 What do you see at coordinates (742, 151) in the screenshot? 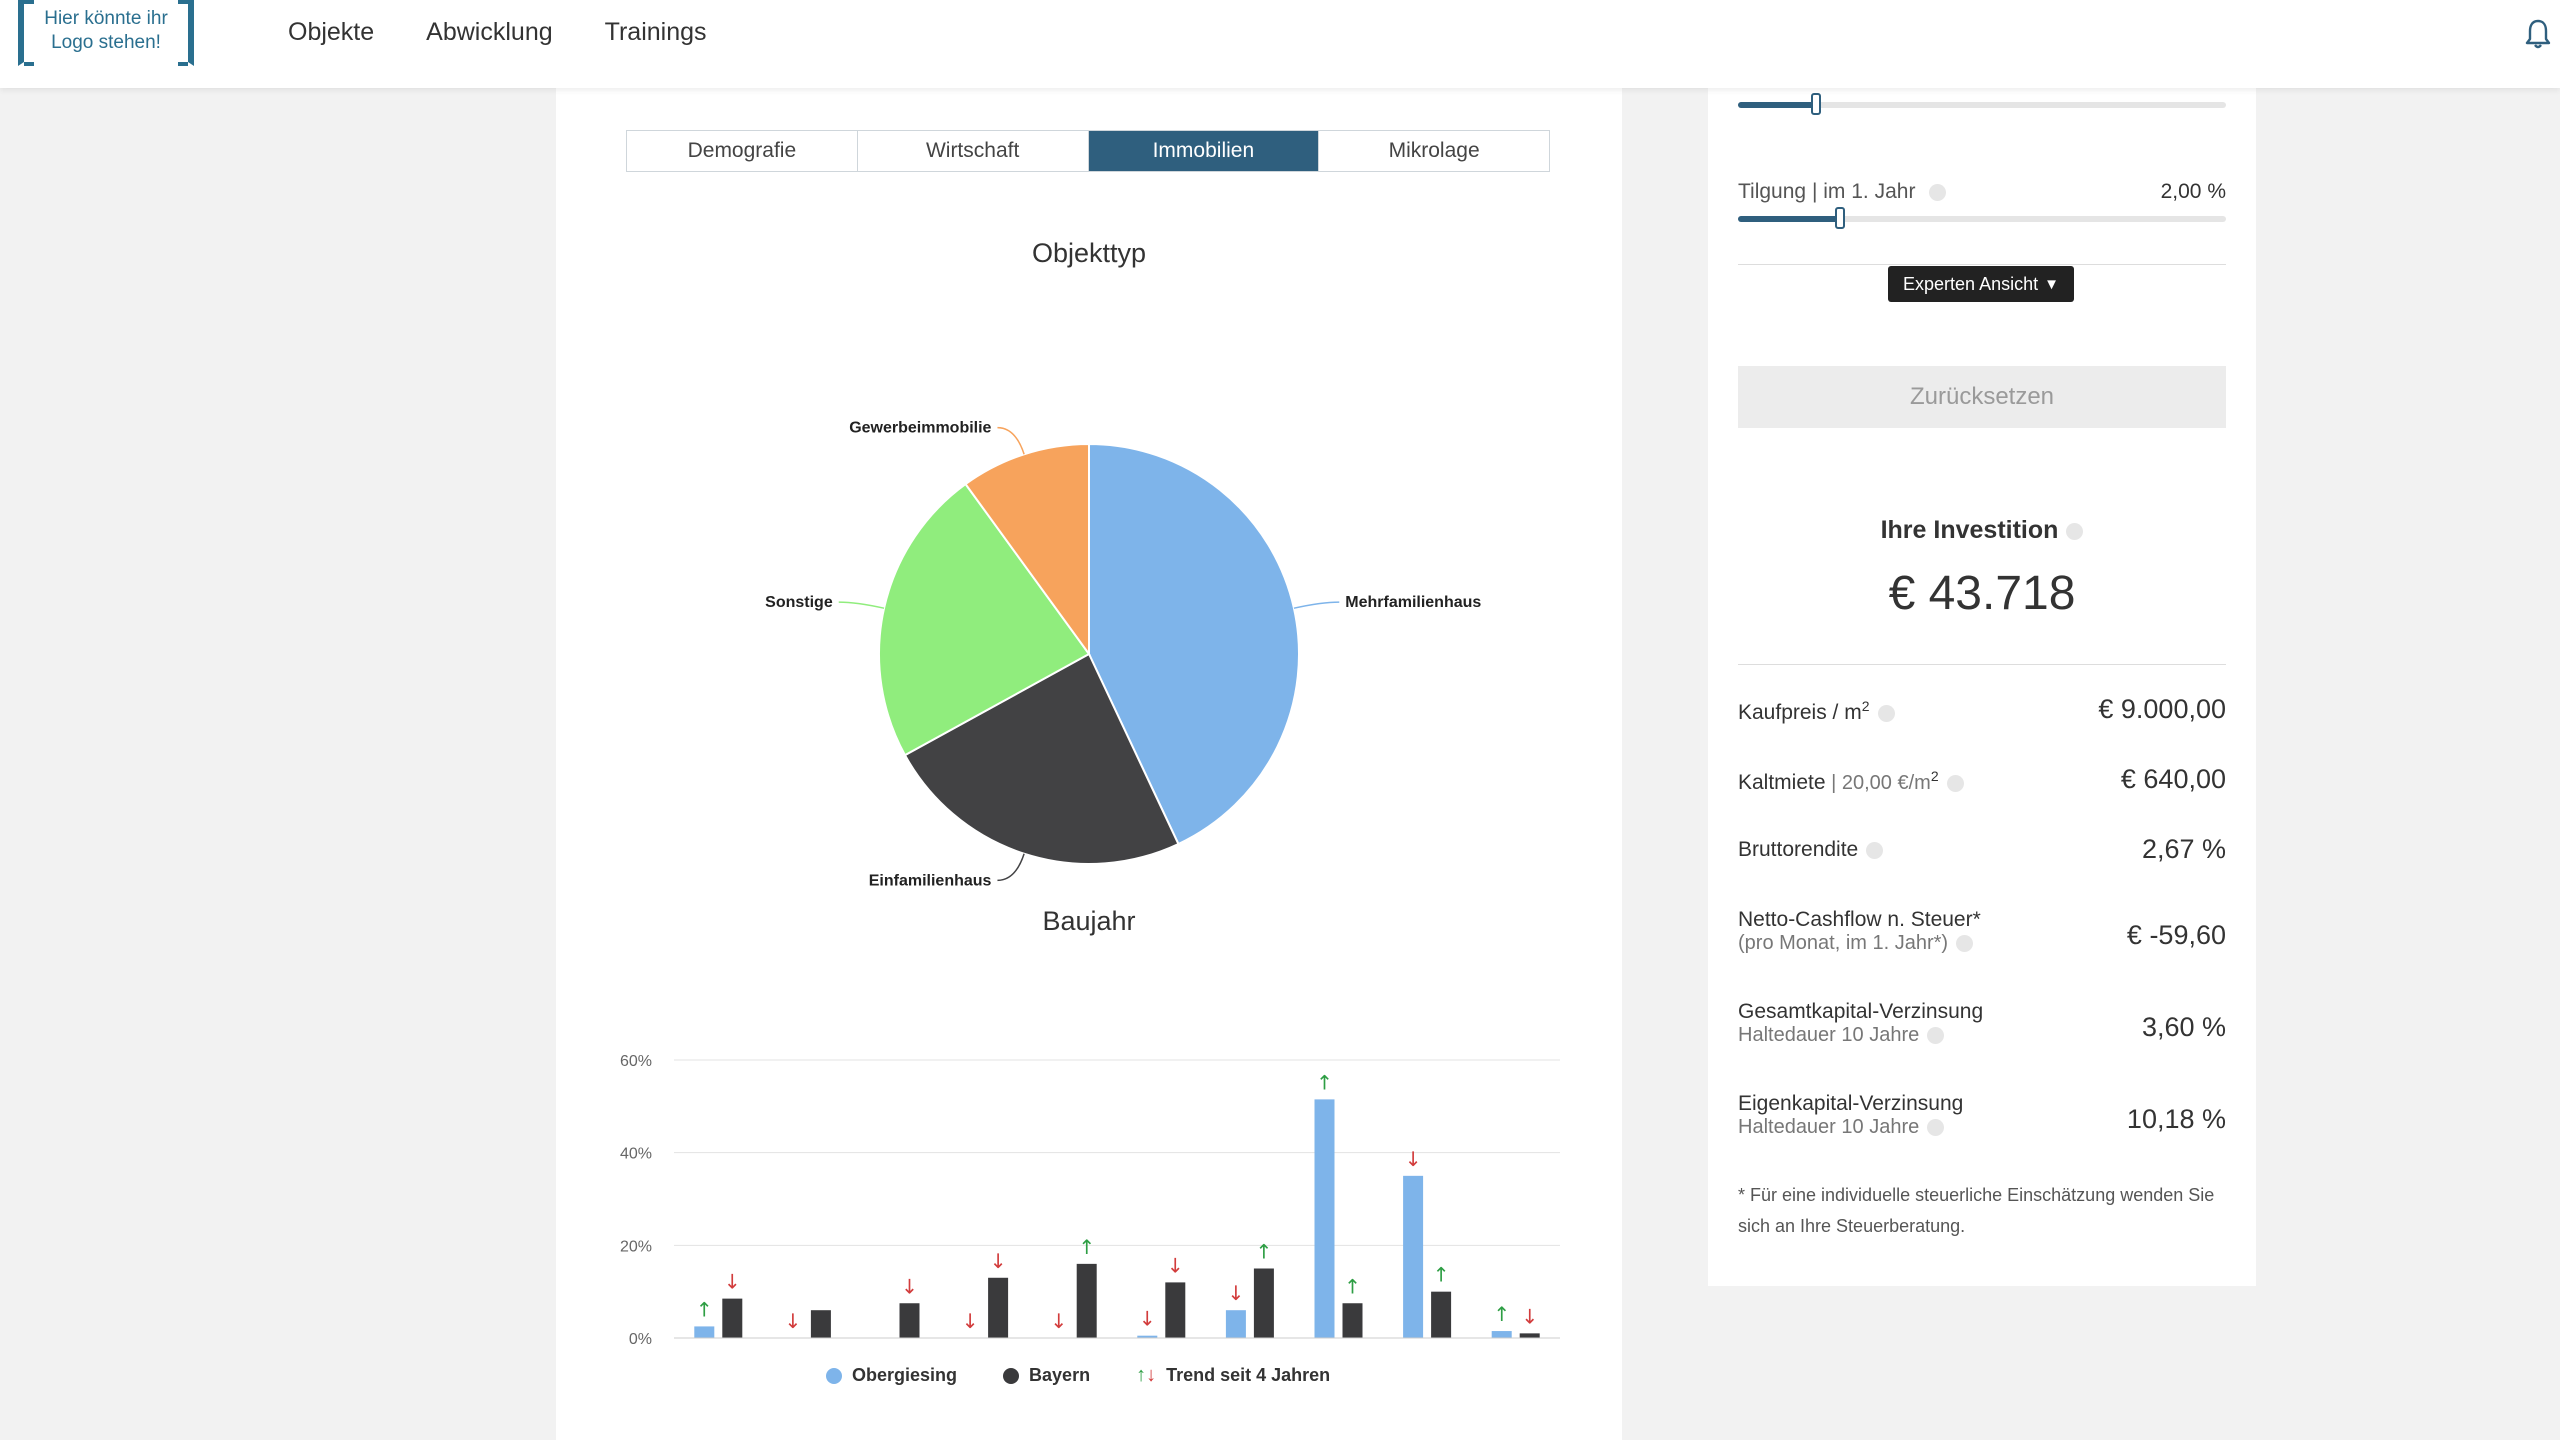
I see `tab-demografie: Demografie` at bounding box center [742, 151].